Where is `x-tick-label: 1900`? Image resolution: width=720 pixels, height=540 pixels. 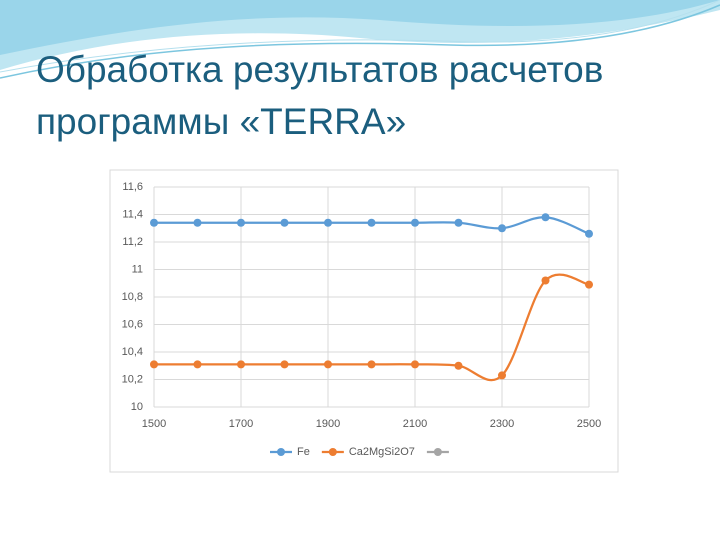
x-tick-label: 1900 is located at coordinates (328, 424).